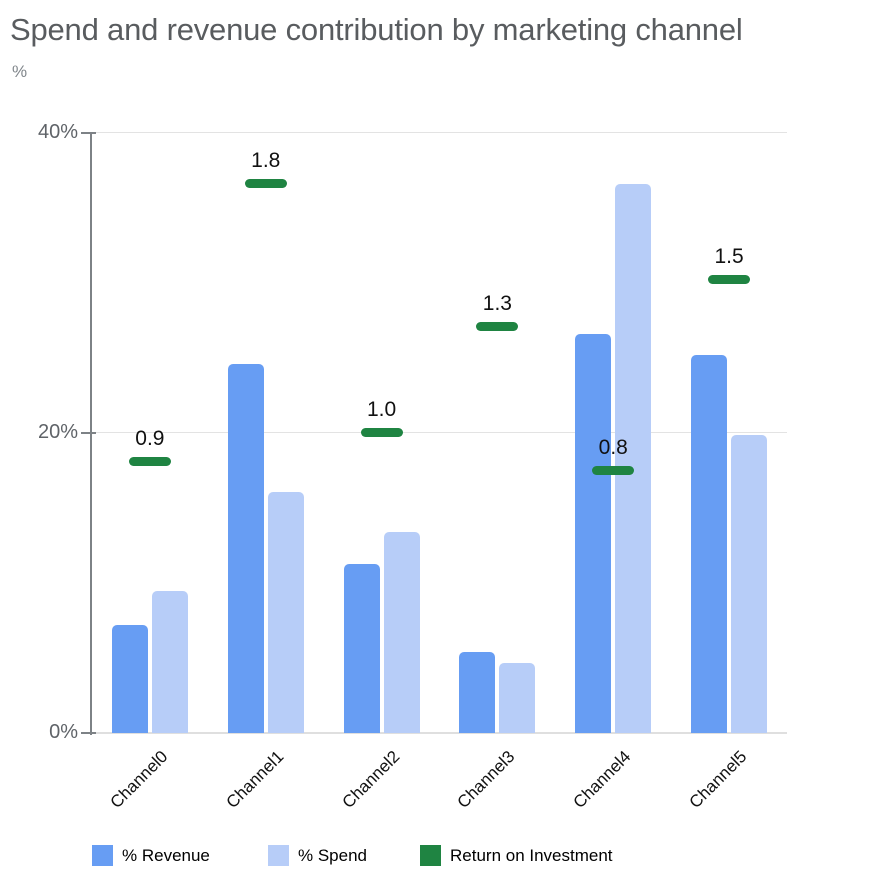 The width and height of the screenshot is (884, 882). What do you see at coordinates (371, 779) in the screenshot?
I see `x-axis-label-channel2: Channel2` at bounding box center [371, 779].